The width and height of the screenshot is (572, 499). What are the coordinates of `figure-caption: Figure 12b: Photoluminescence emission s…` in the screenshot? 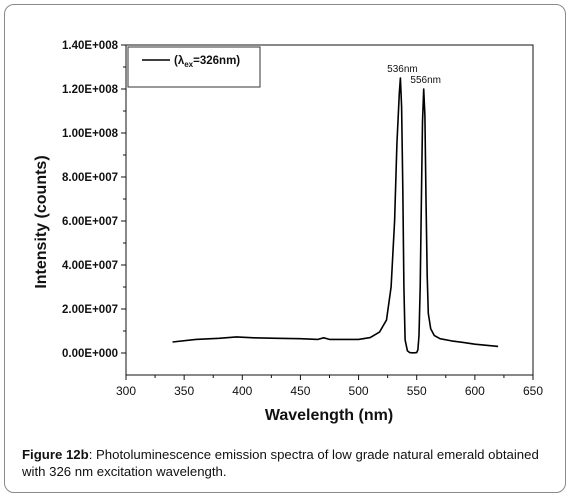 It's located at (289, 463).